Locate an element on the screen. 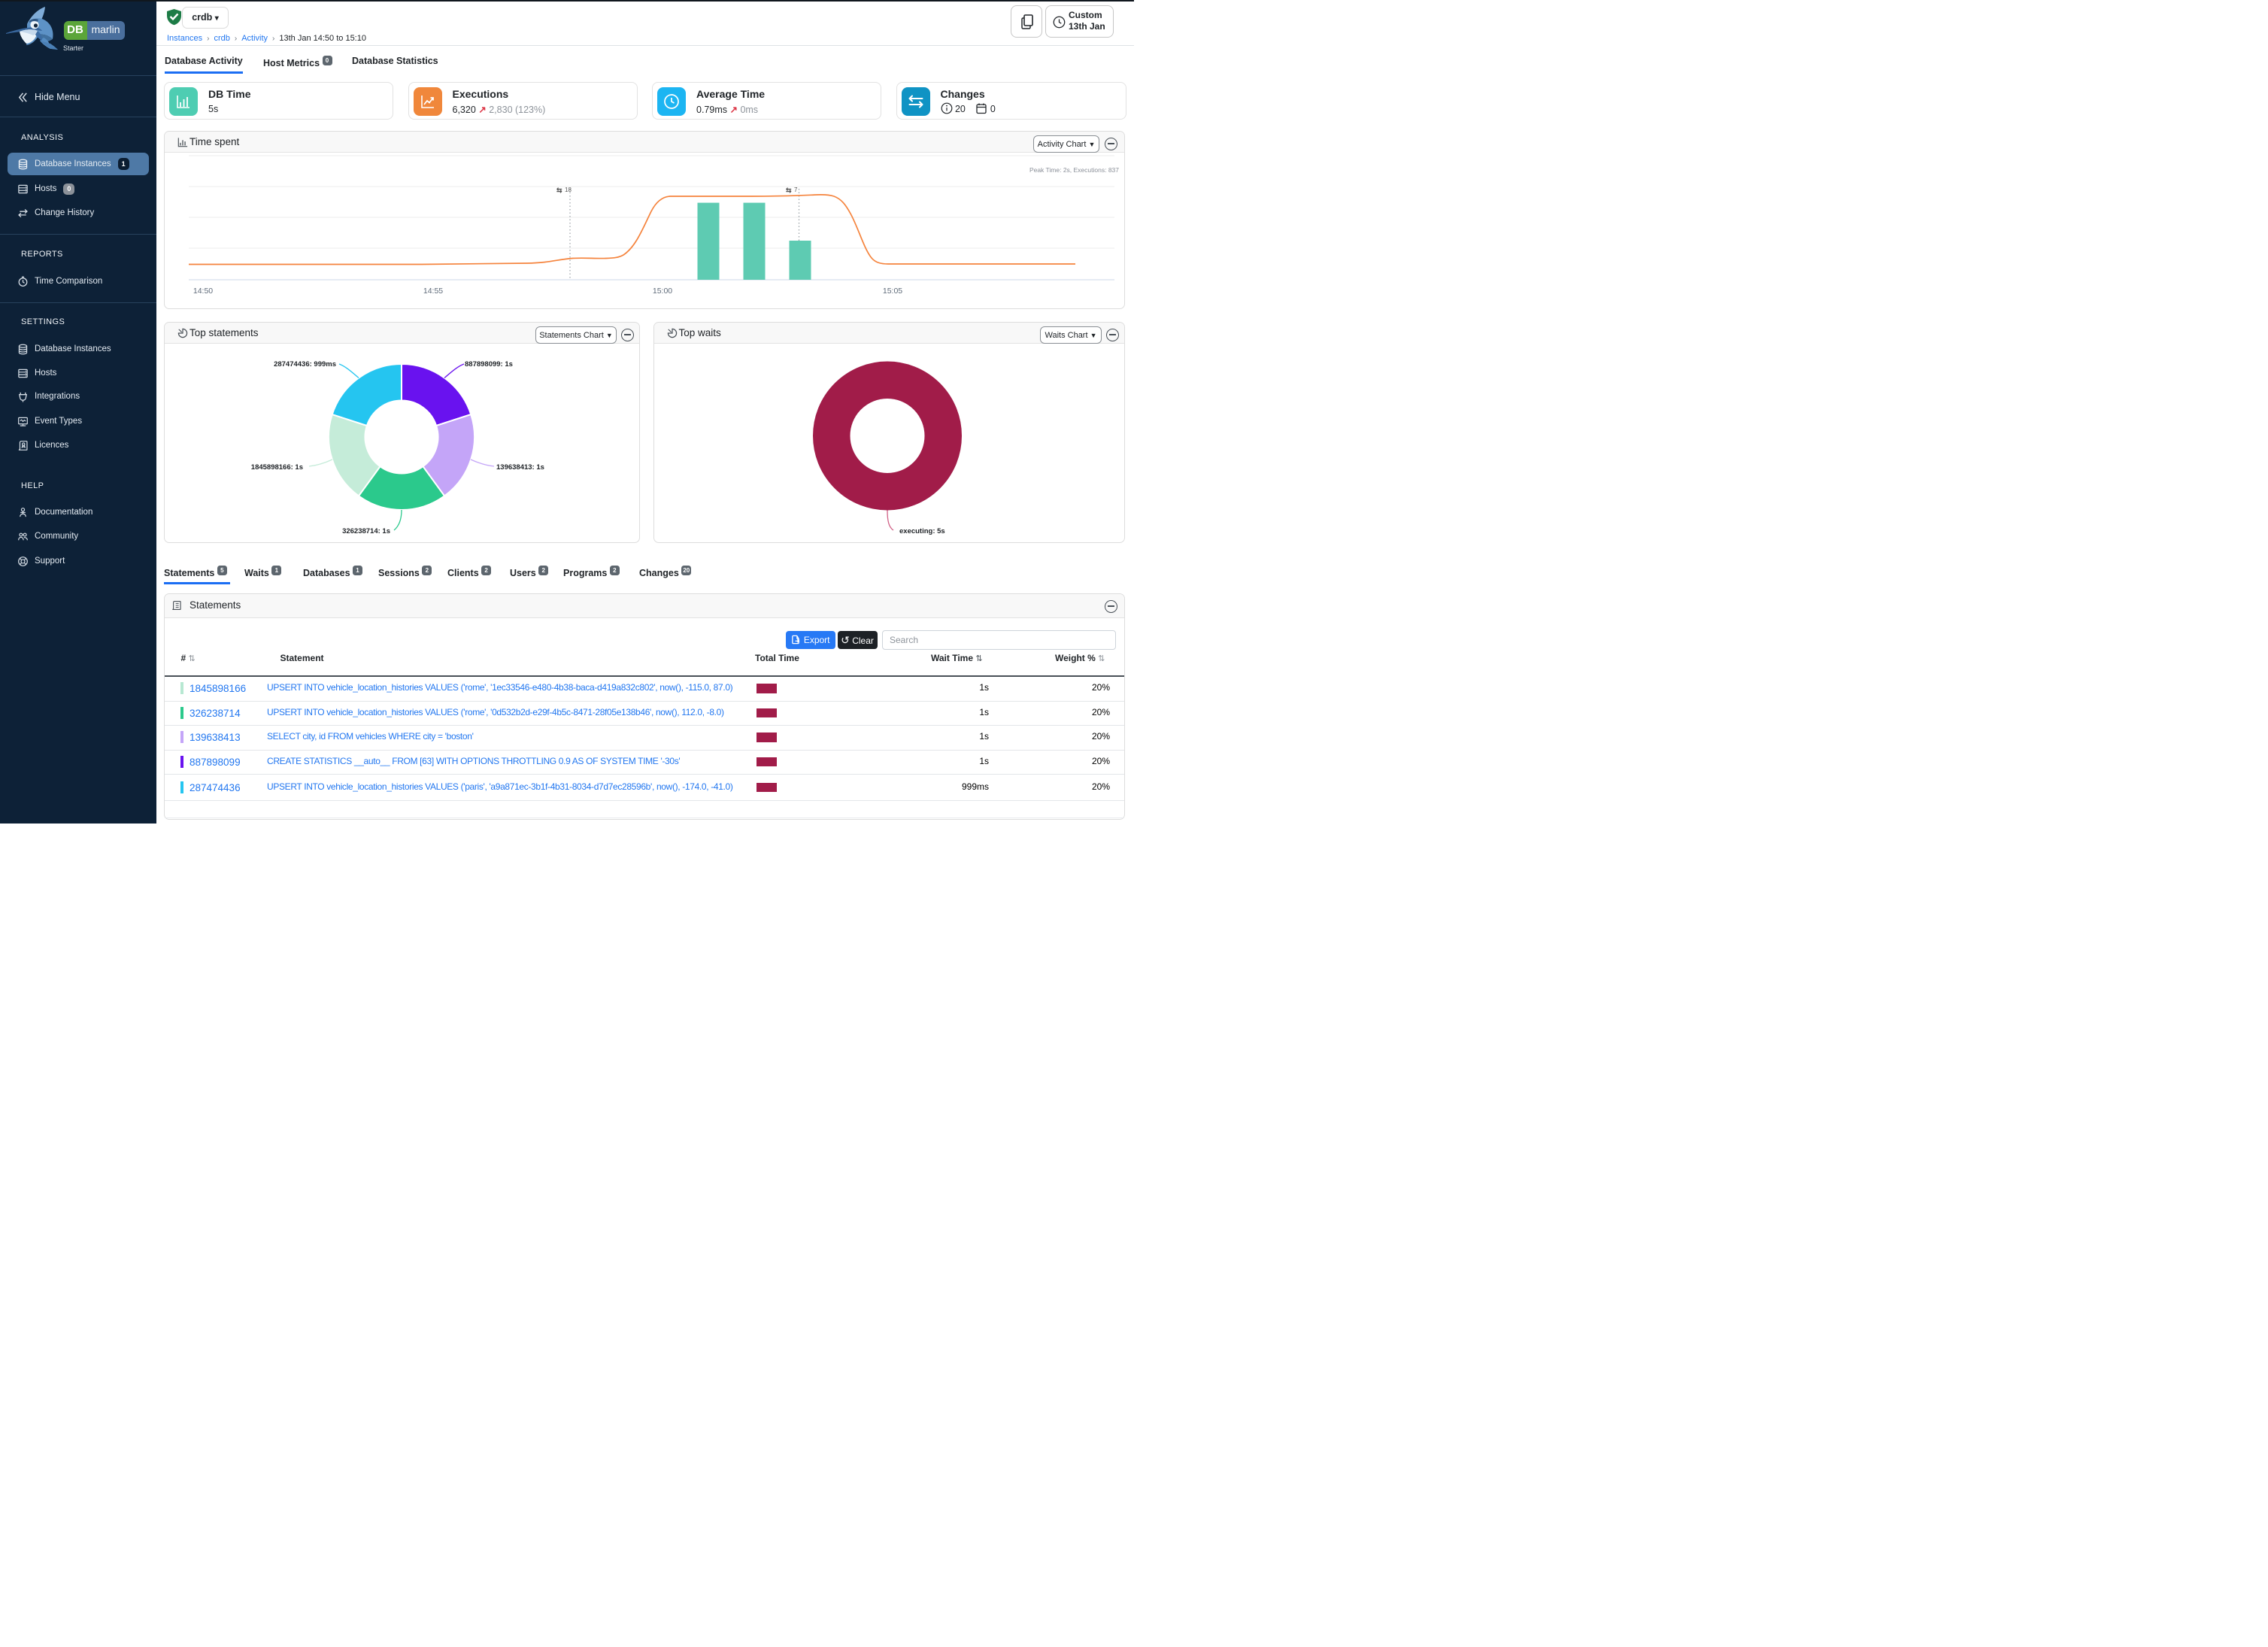 Image resolution: width=2268 pixels, height=1647 pixels. svg-text: 287474436: 999ms is located at coordinates (305, 364).